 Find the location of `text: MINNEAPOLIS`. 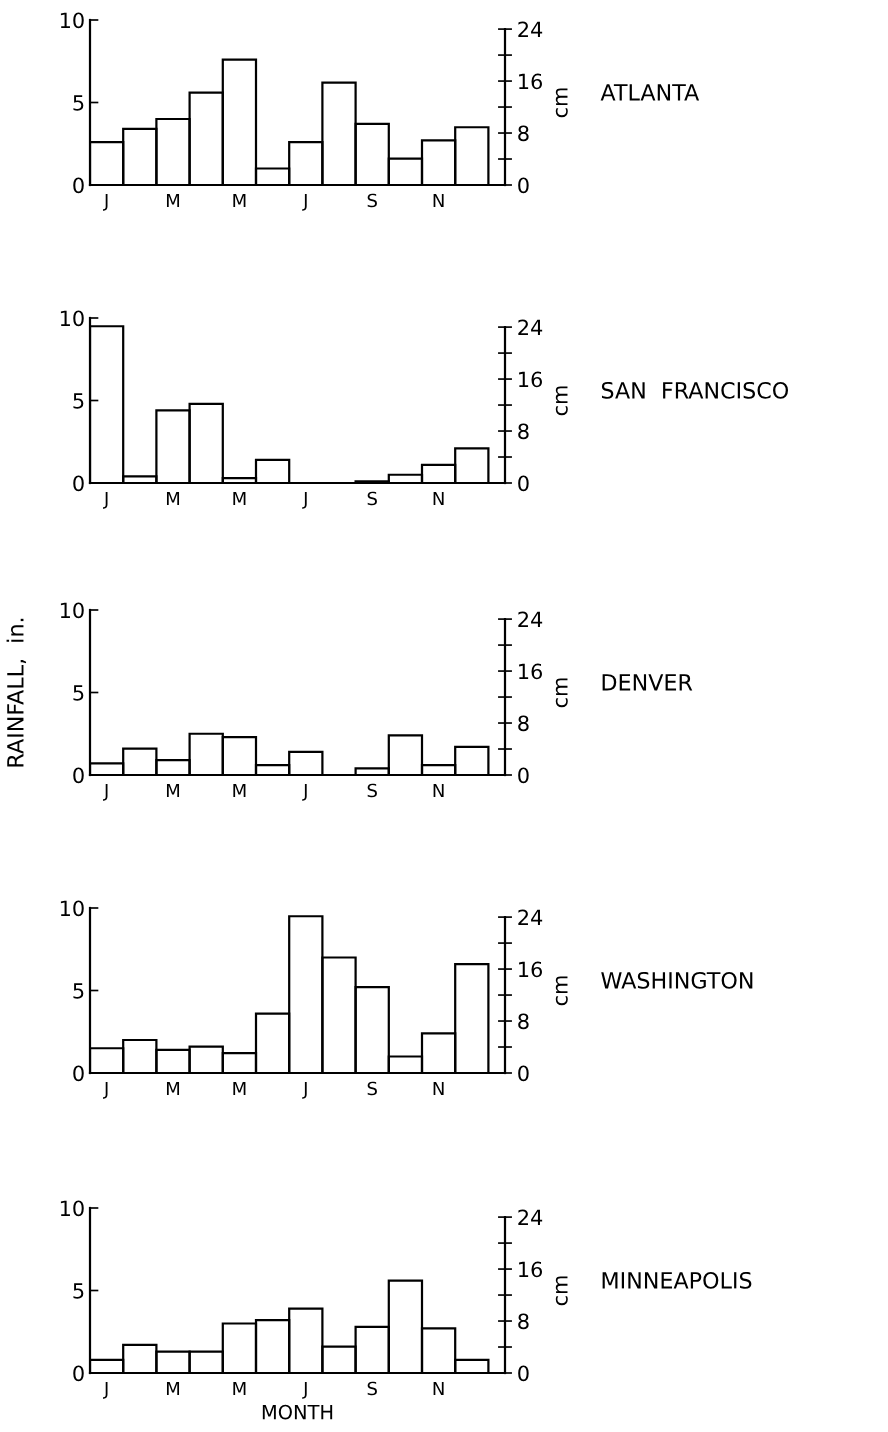

text: MINNEAPOLIS is located at coordinates (677, 1280).